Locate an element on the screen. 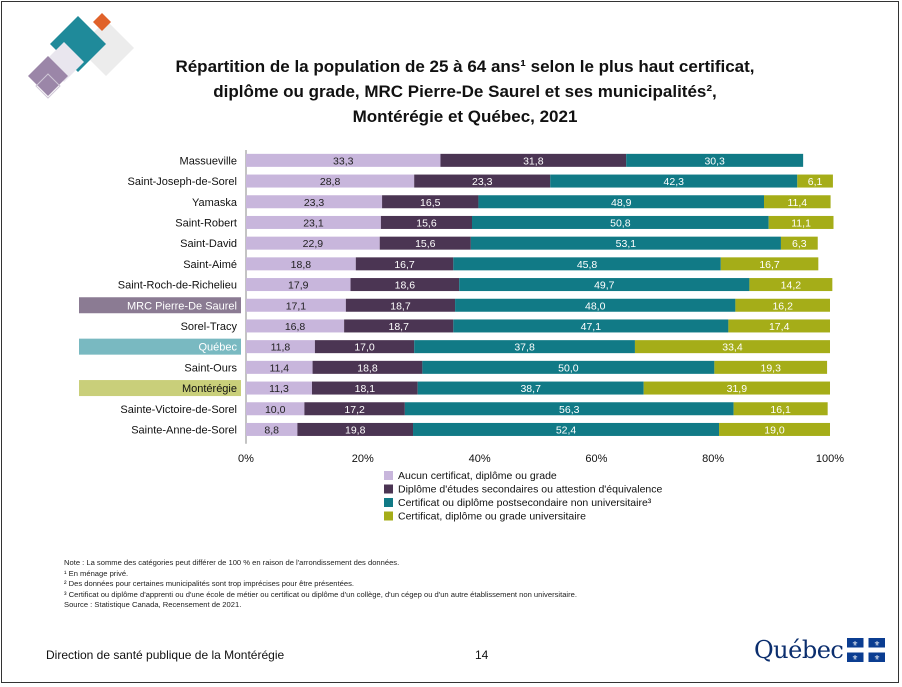 This screenshot has width=902, height=687. data-label: 8,8 is located at coordinates (271, 430).